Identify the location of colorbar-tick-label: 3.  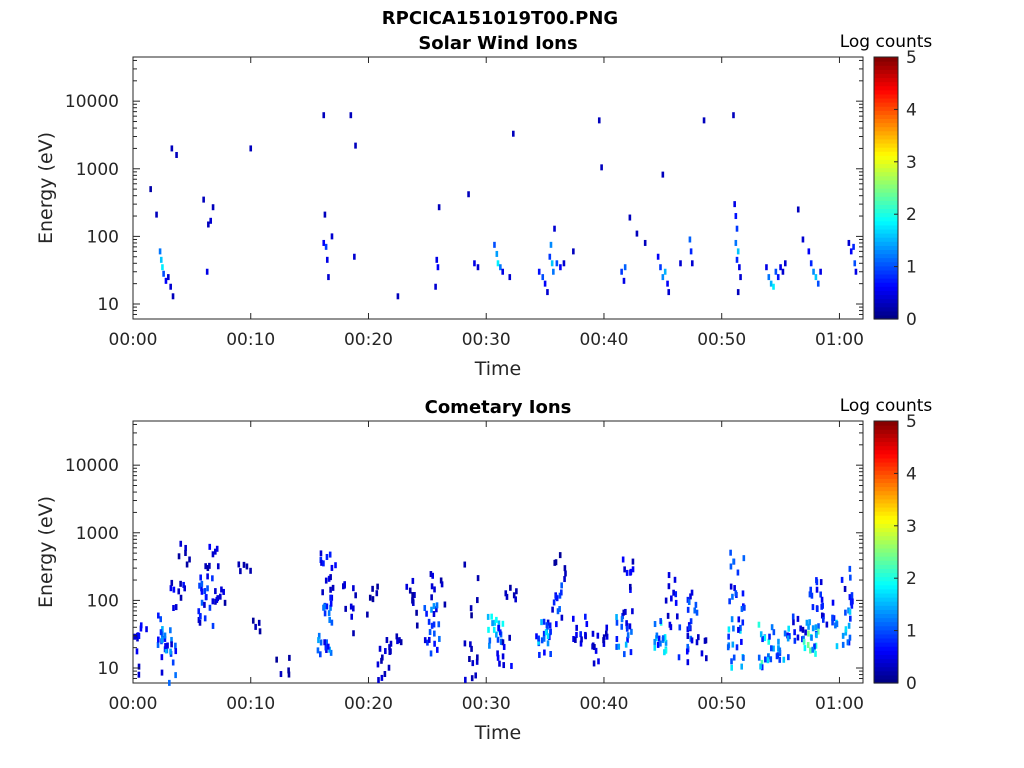
(911, 527).